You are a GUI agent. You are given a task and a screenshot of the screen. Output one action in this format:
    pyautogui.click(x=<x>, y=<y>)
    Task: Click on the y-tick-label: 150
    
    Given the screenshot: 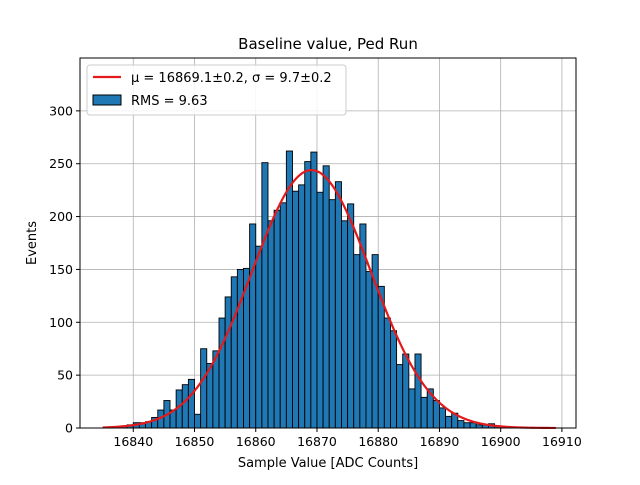 What is the action you would take?
    pyautogui.click(x=61, y=269)
    